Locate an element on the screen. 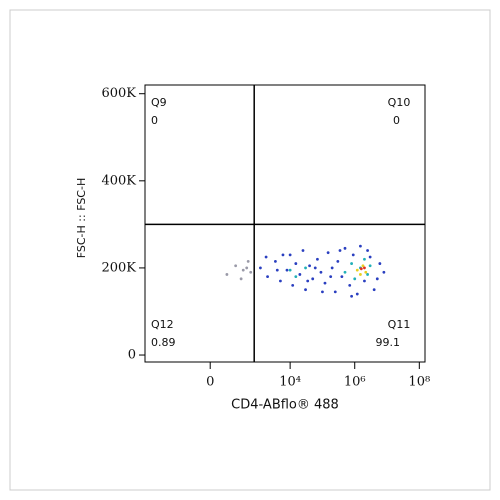  x-tick-label: 0 is located at coordinates (210, 382).